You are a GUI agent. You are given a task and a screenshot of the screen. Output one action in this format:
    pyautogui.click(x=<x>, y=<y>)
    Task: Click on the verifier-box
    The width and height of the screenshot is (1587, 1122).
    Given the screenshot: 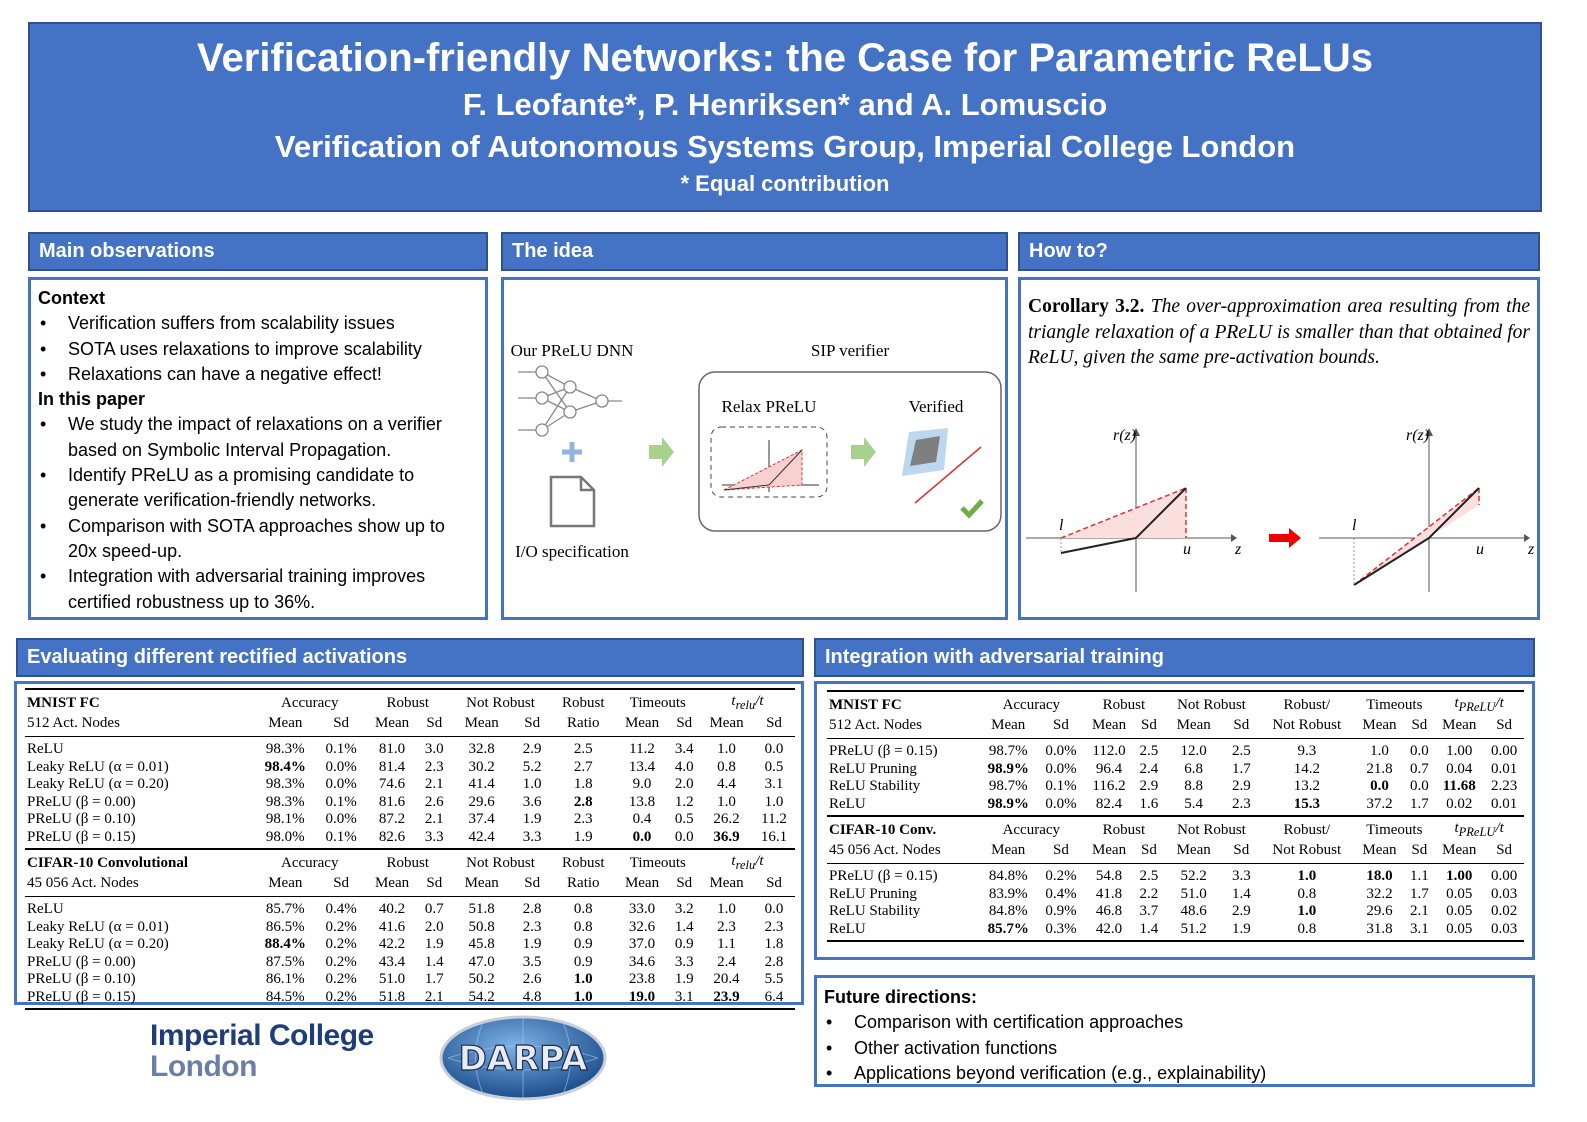 What is the action you would take?
    pyautogui.click(x=850, y=451)
    